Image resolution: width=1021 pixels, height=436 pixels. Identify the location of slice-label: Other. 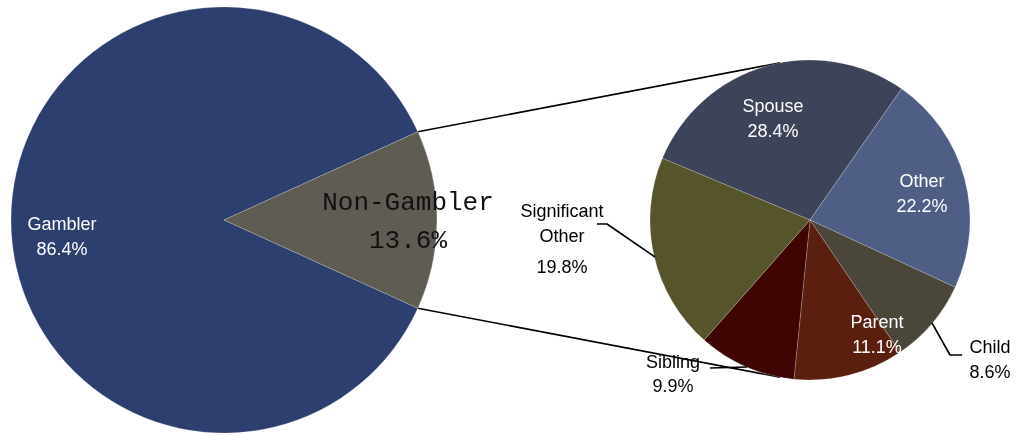
(922, 181).